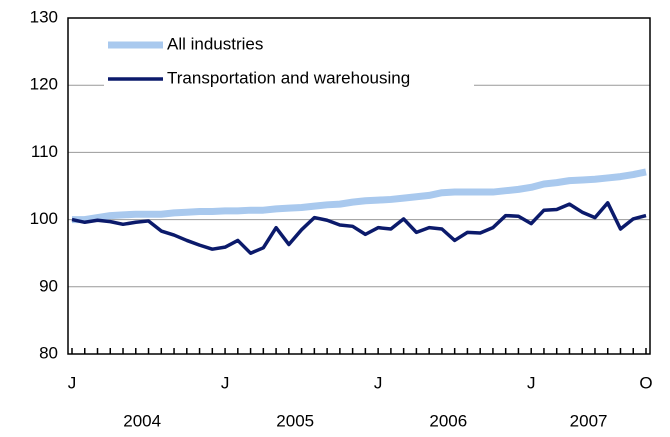 Image resolution: width=670 pixels, height=437 pixels. Describe the element at coordinates (645, 382) in the screenshot. I see `x-tick-label: O` at that location.